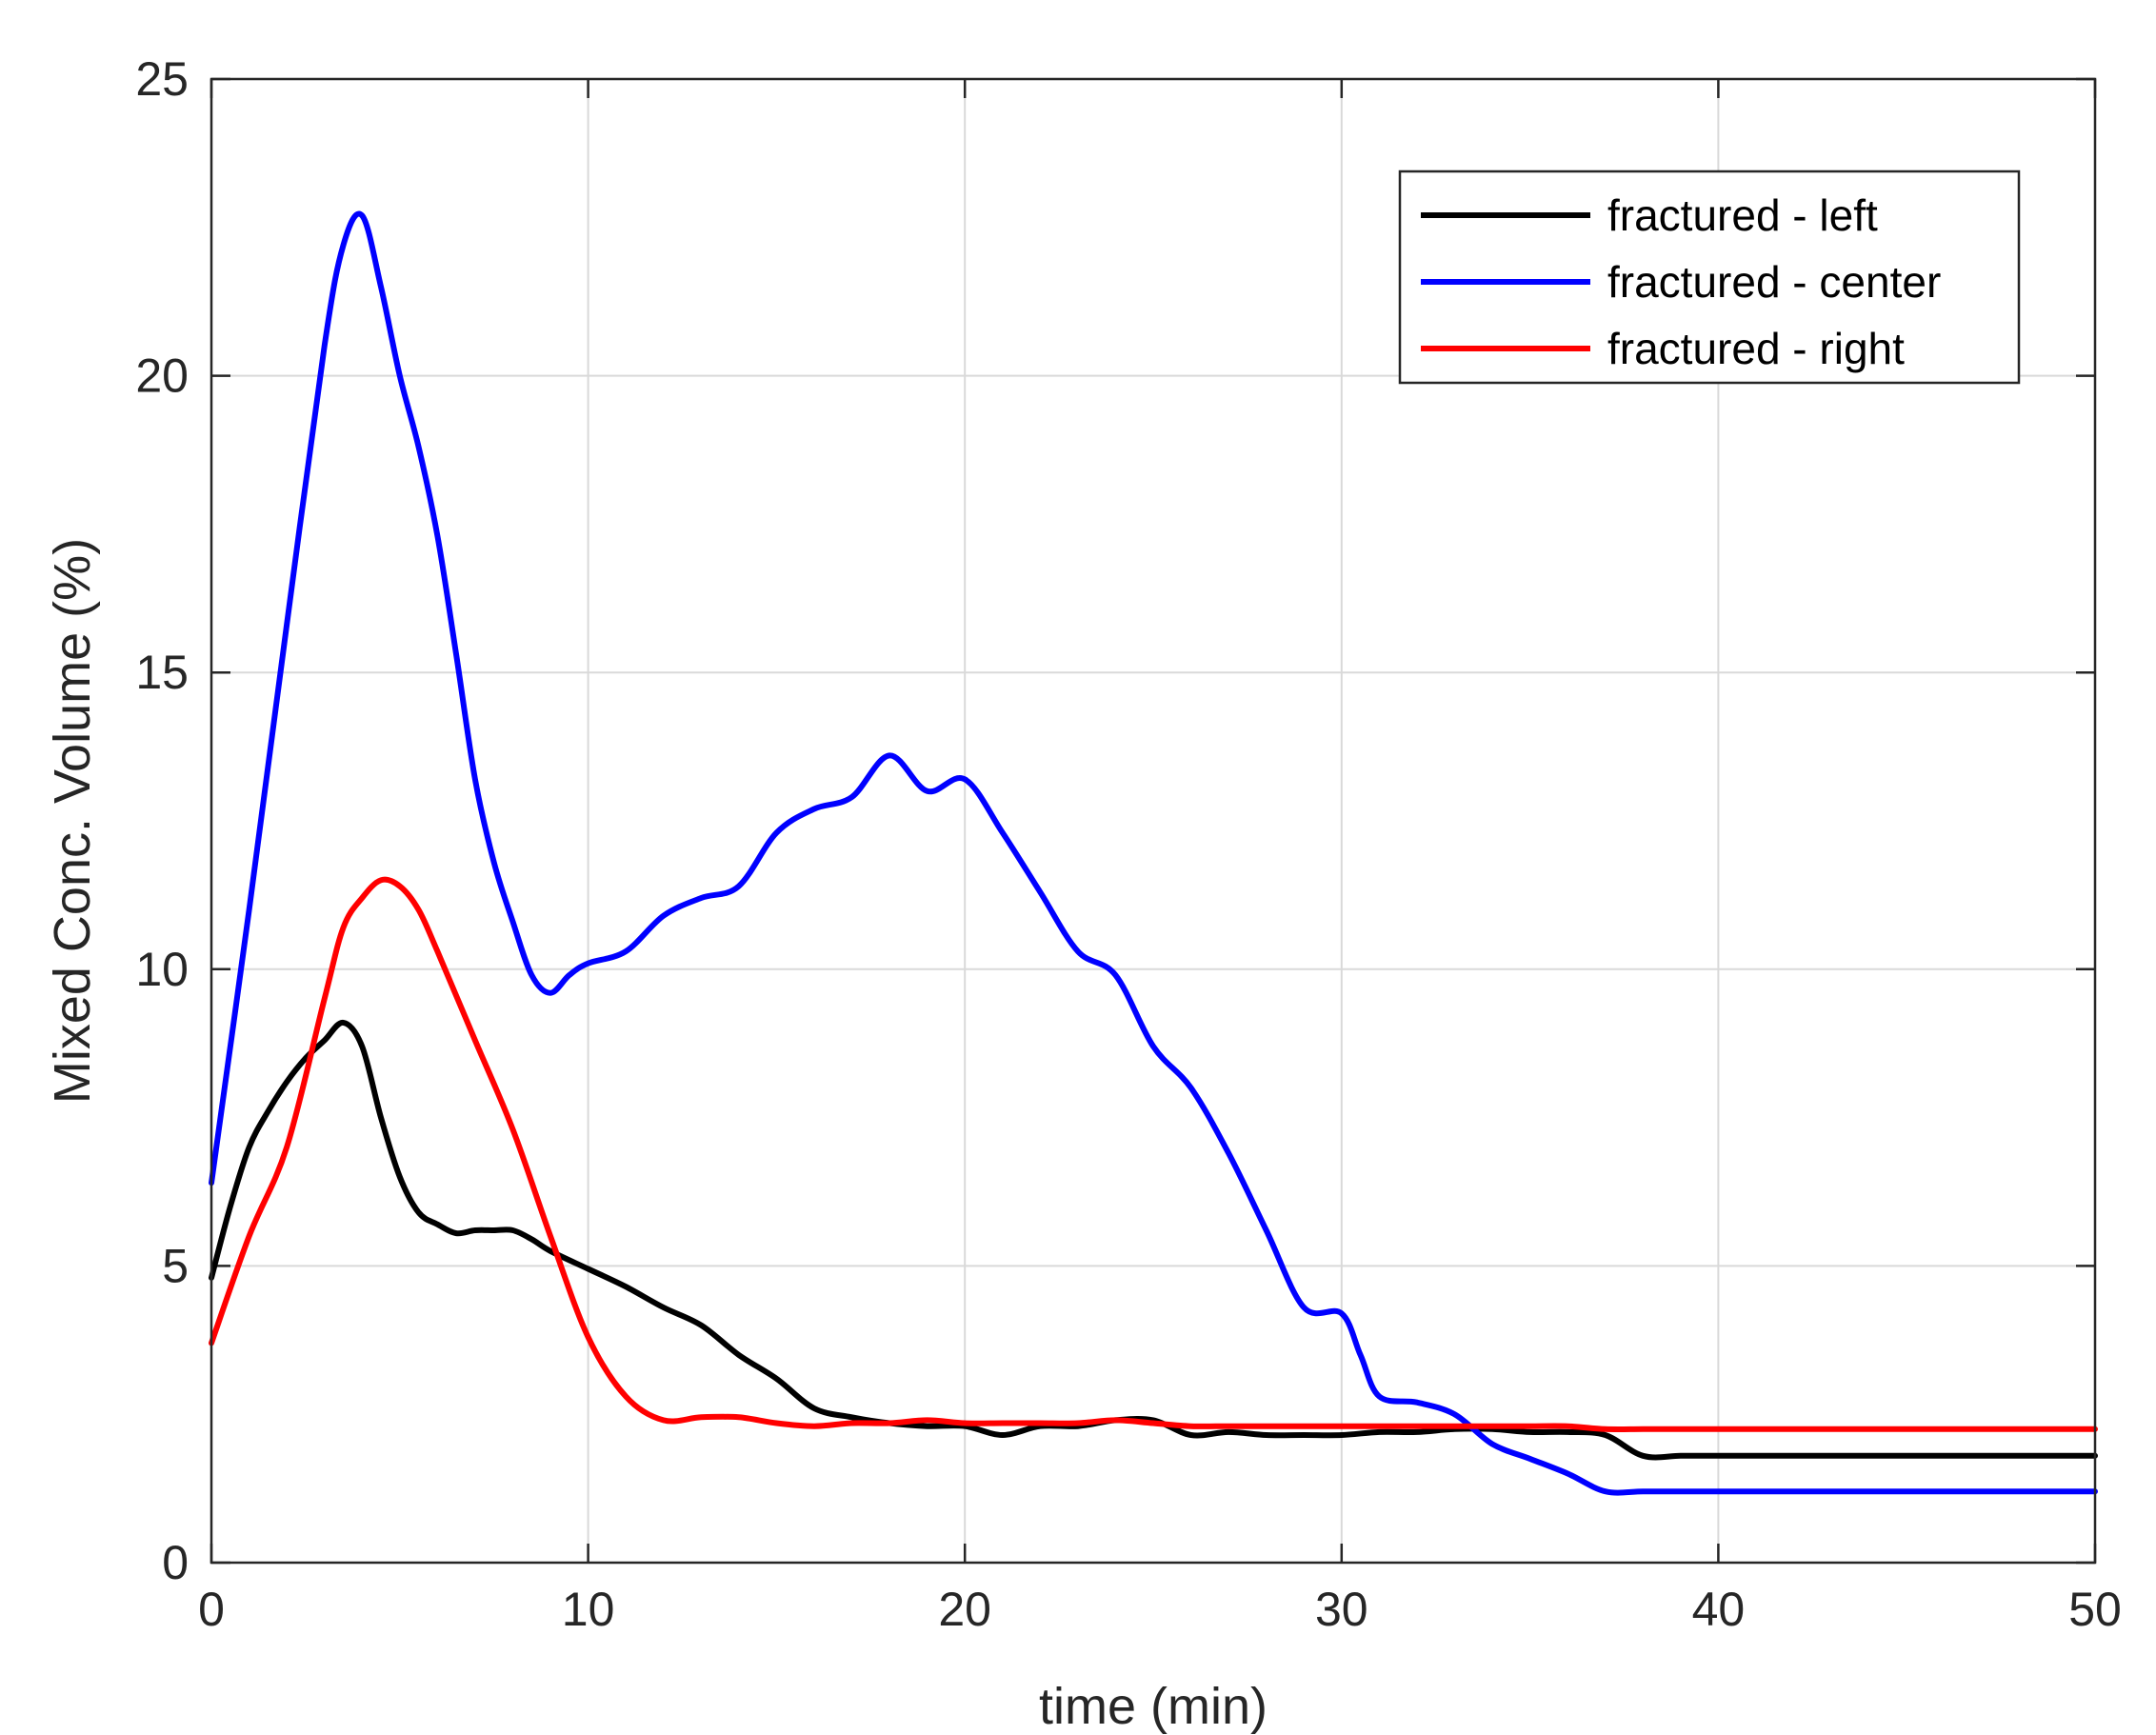 This screenshot has height=1735, width=2156. Describe the element at coordinates (176, 1265) in the screenshot. I see `y-tick-label: 5` at that location.